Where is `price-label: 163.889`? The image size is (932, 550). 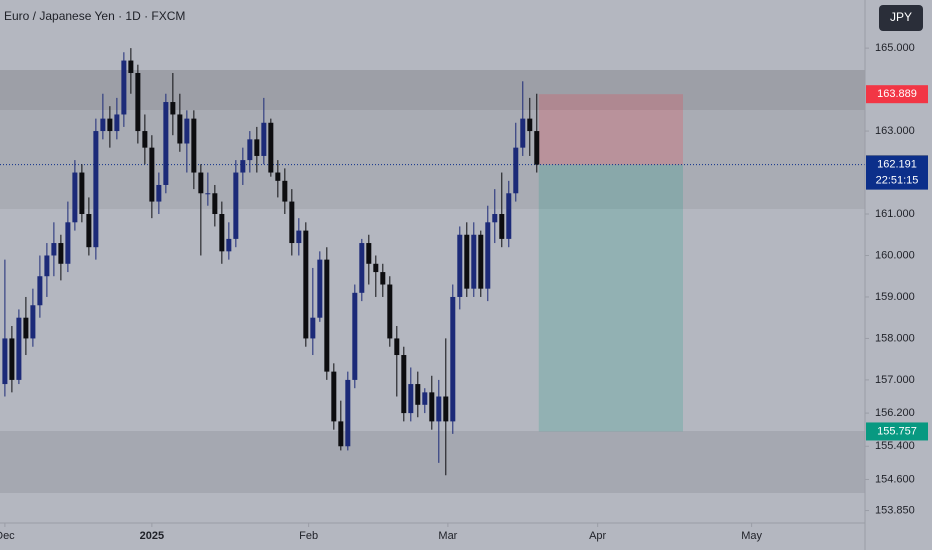 price-label: 163.889 is located at coordinates (897, 94).